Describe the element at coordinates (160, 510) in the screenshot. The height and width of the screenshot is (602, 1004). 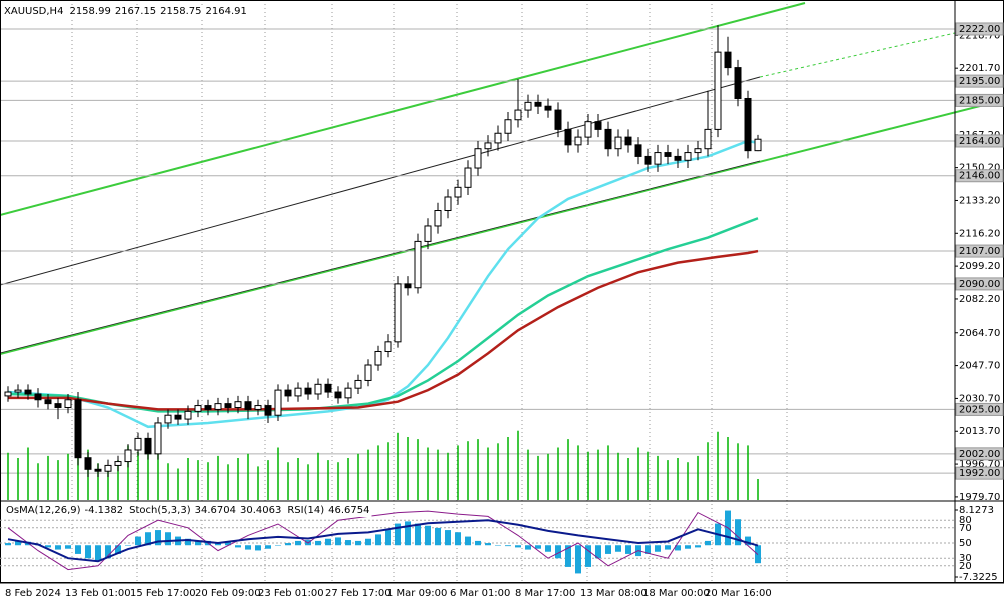
I see `stoch-name: Stoch(5,3,3)` at that location.